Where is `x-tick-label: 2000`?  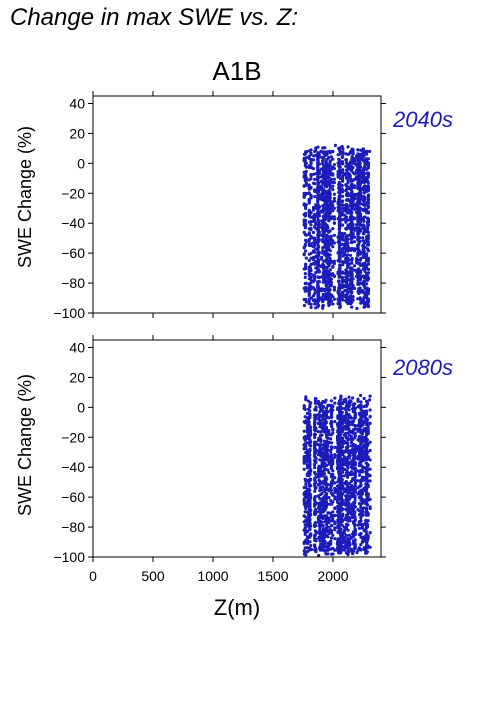 x-tick-label: 2000 is located at coordinates (332, 576).